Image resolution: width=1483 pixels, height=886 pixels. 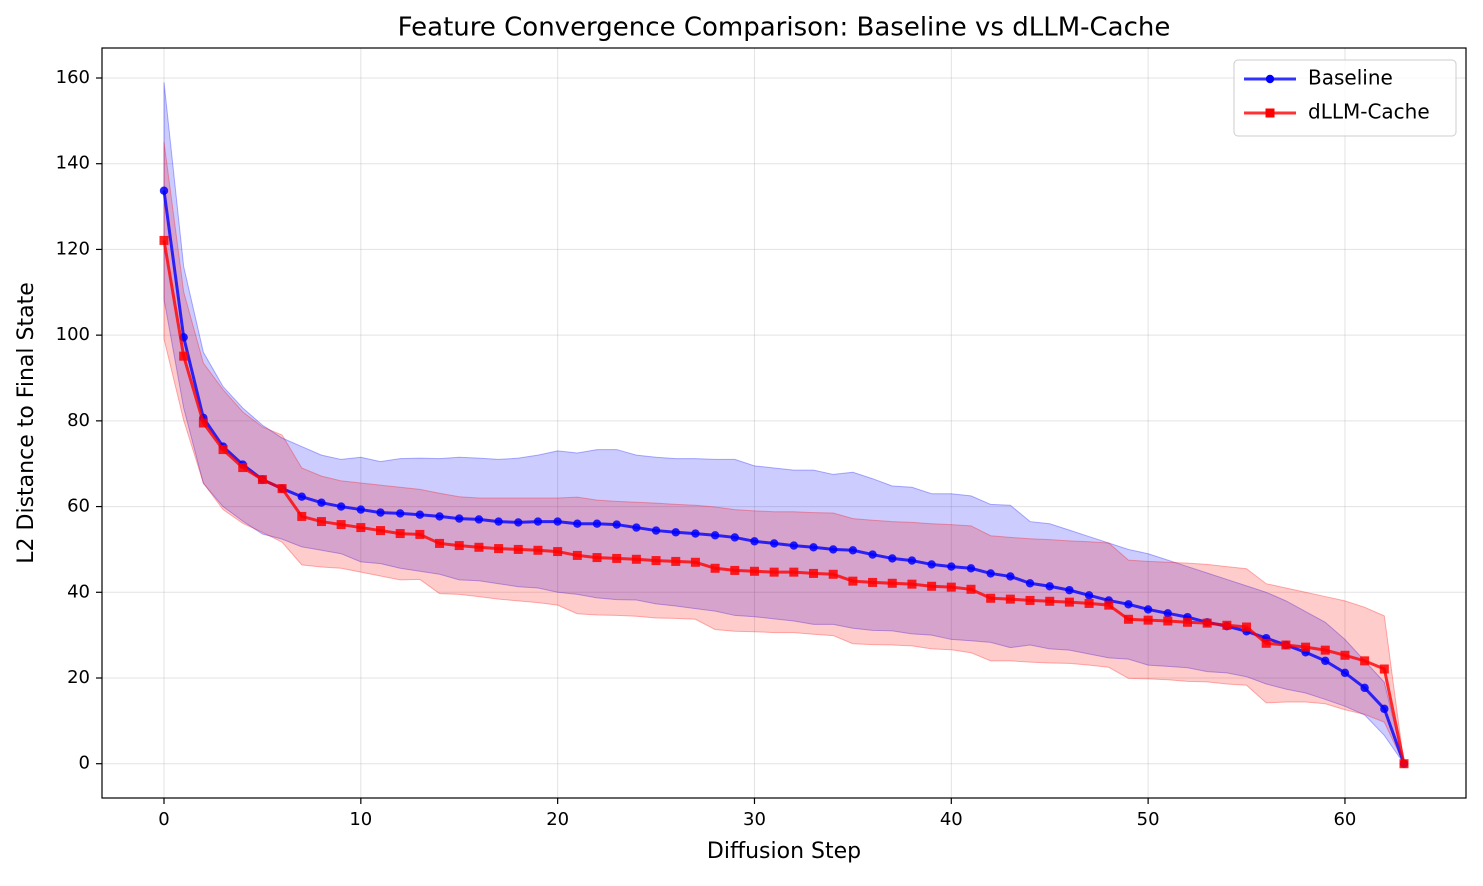 I want to click on y-tick-label: 20, so click(x=78, y=677).